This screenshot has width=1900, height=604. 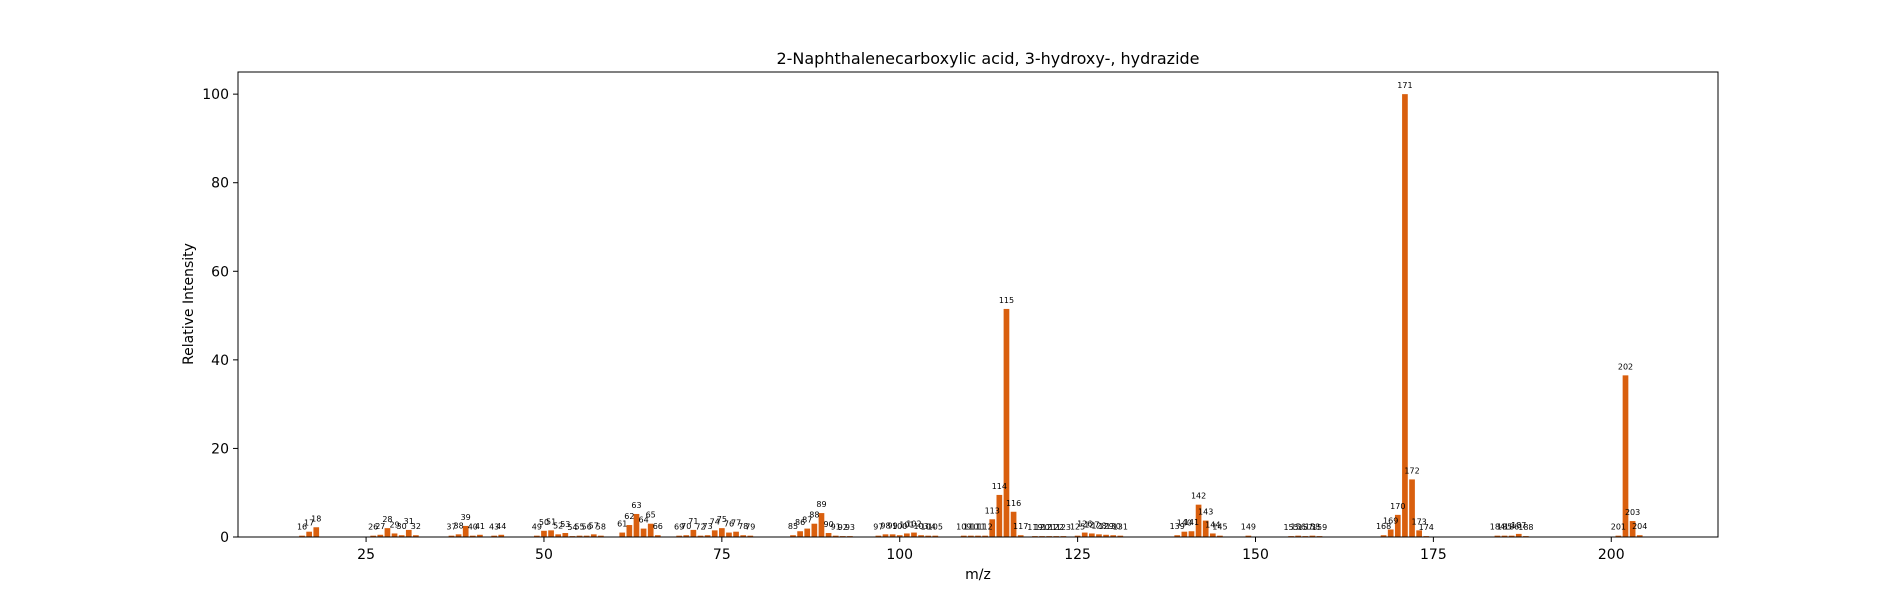 What do you see at coordinates (1383, 526) in the screenshot?
I see `bar-label: 168` at bounding box center [1383, 526].